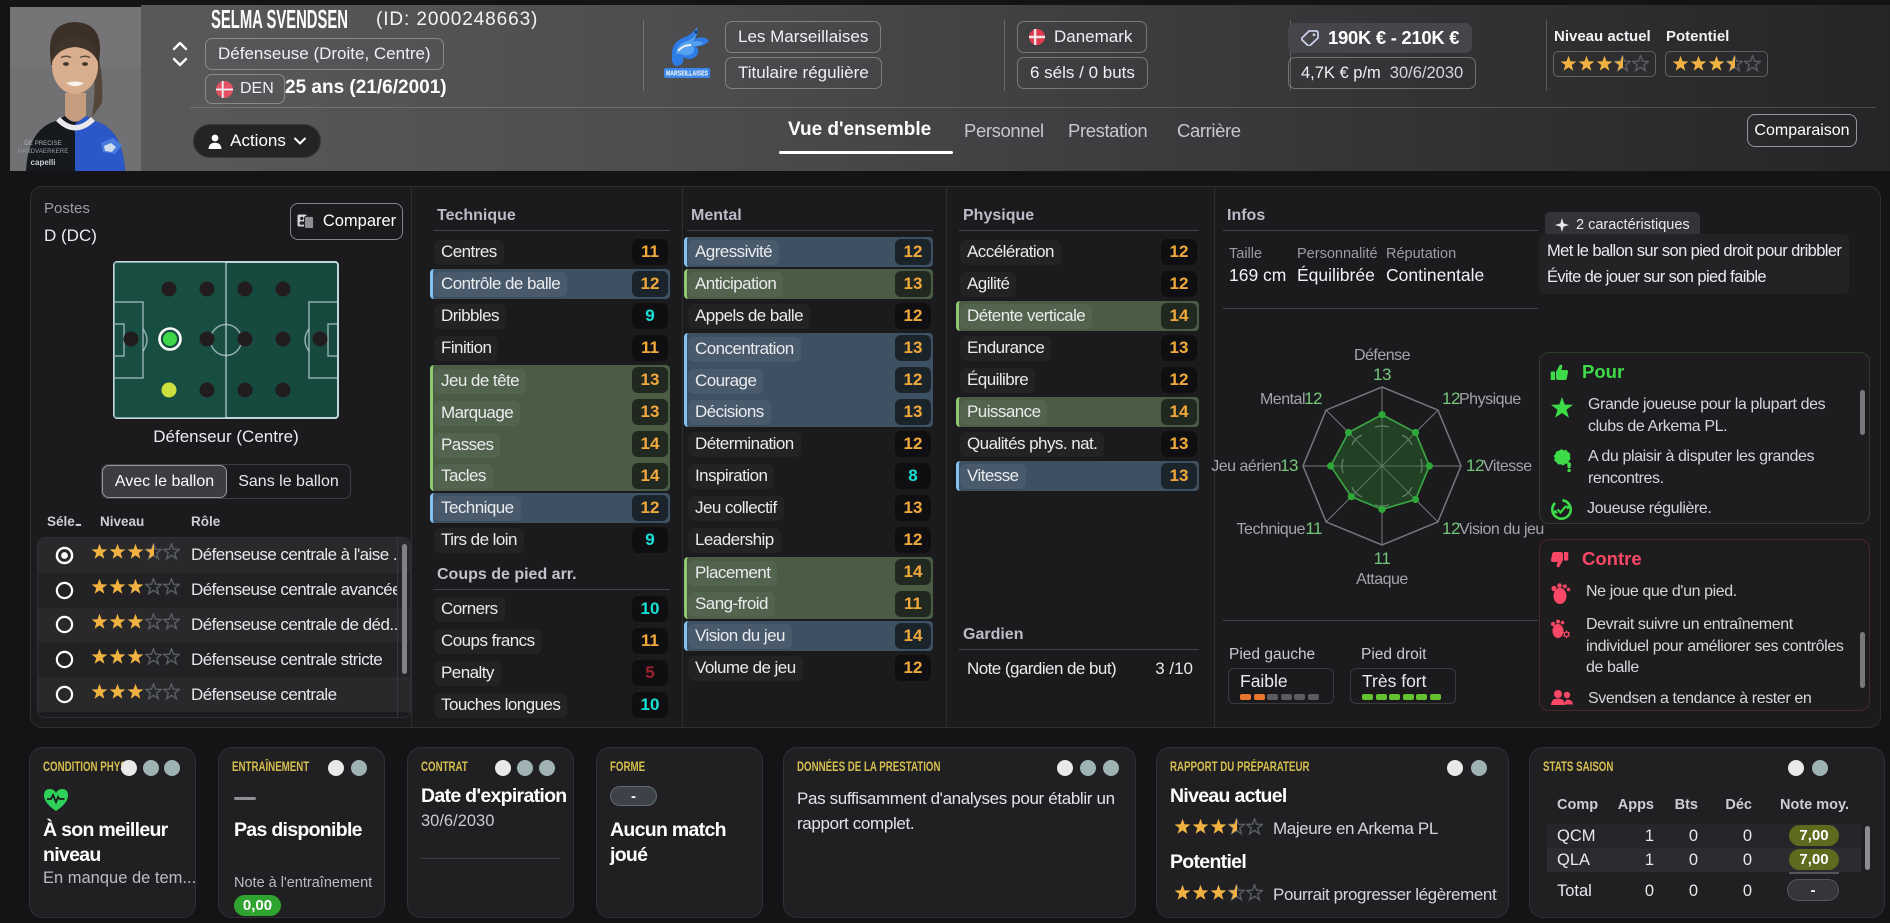 This screenshot has width=1890, height=923. Describe the element at coordinates (1282, 399) in the screenshot. I see `svg-text: Mental` at that location.